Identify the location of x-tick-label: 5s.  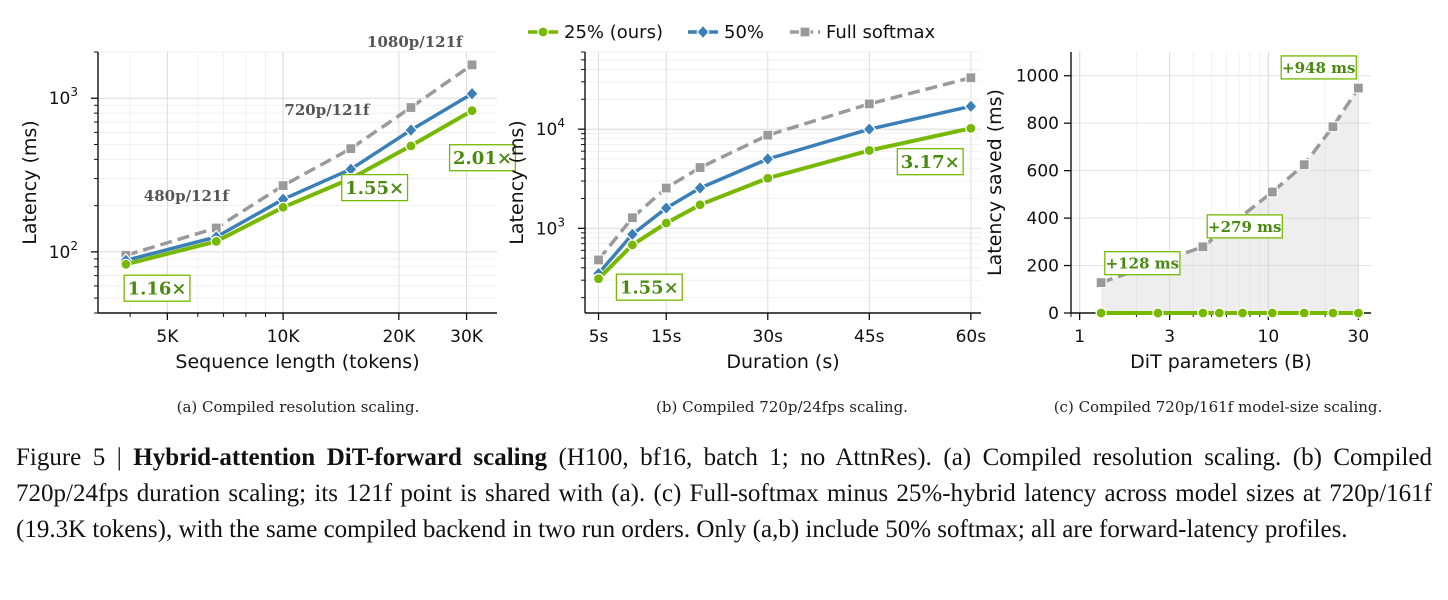
(599, 337).